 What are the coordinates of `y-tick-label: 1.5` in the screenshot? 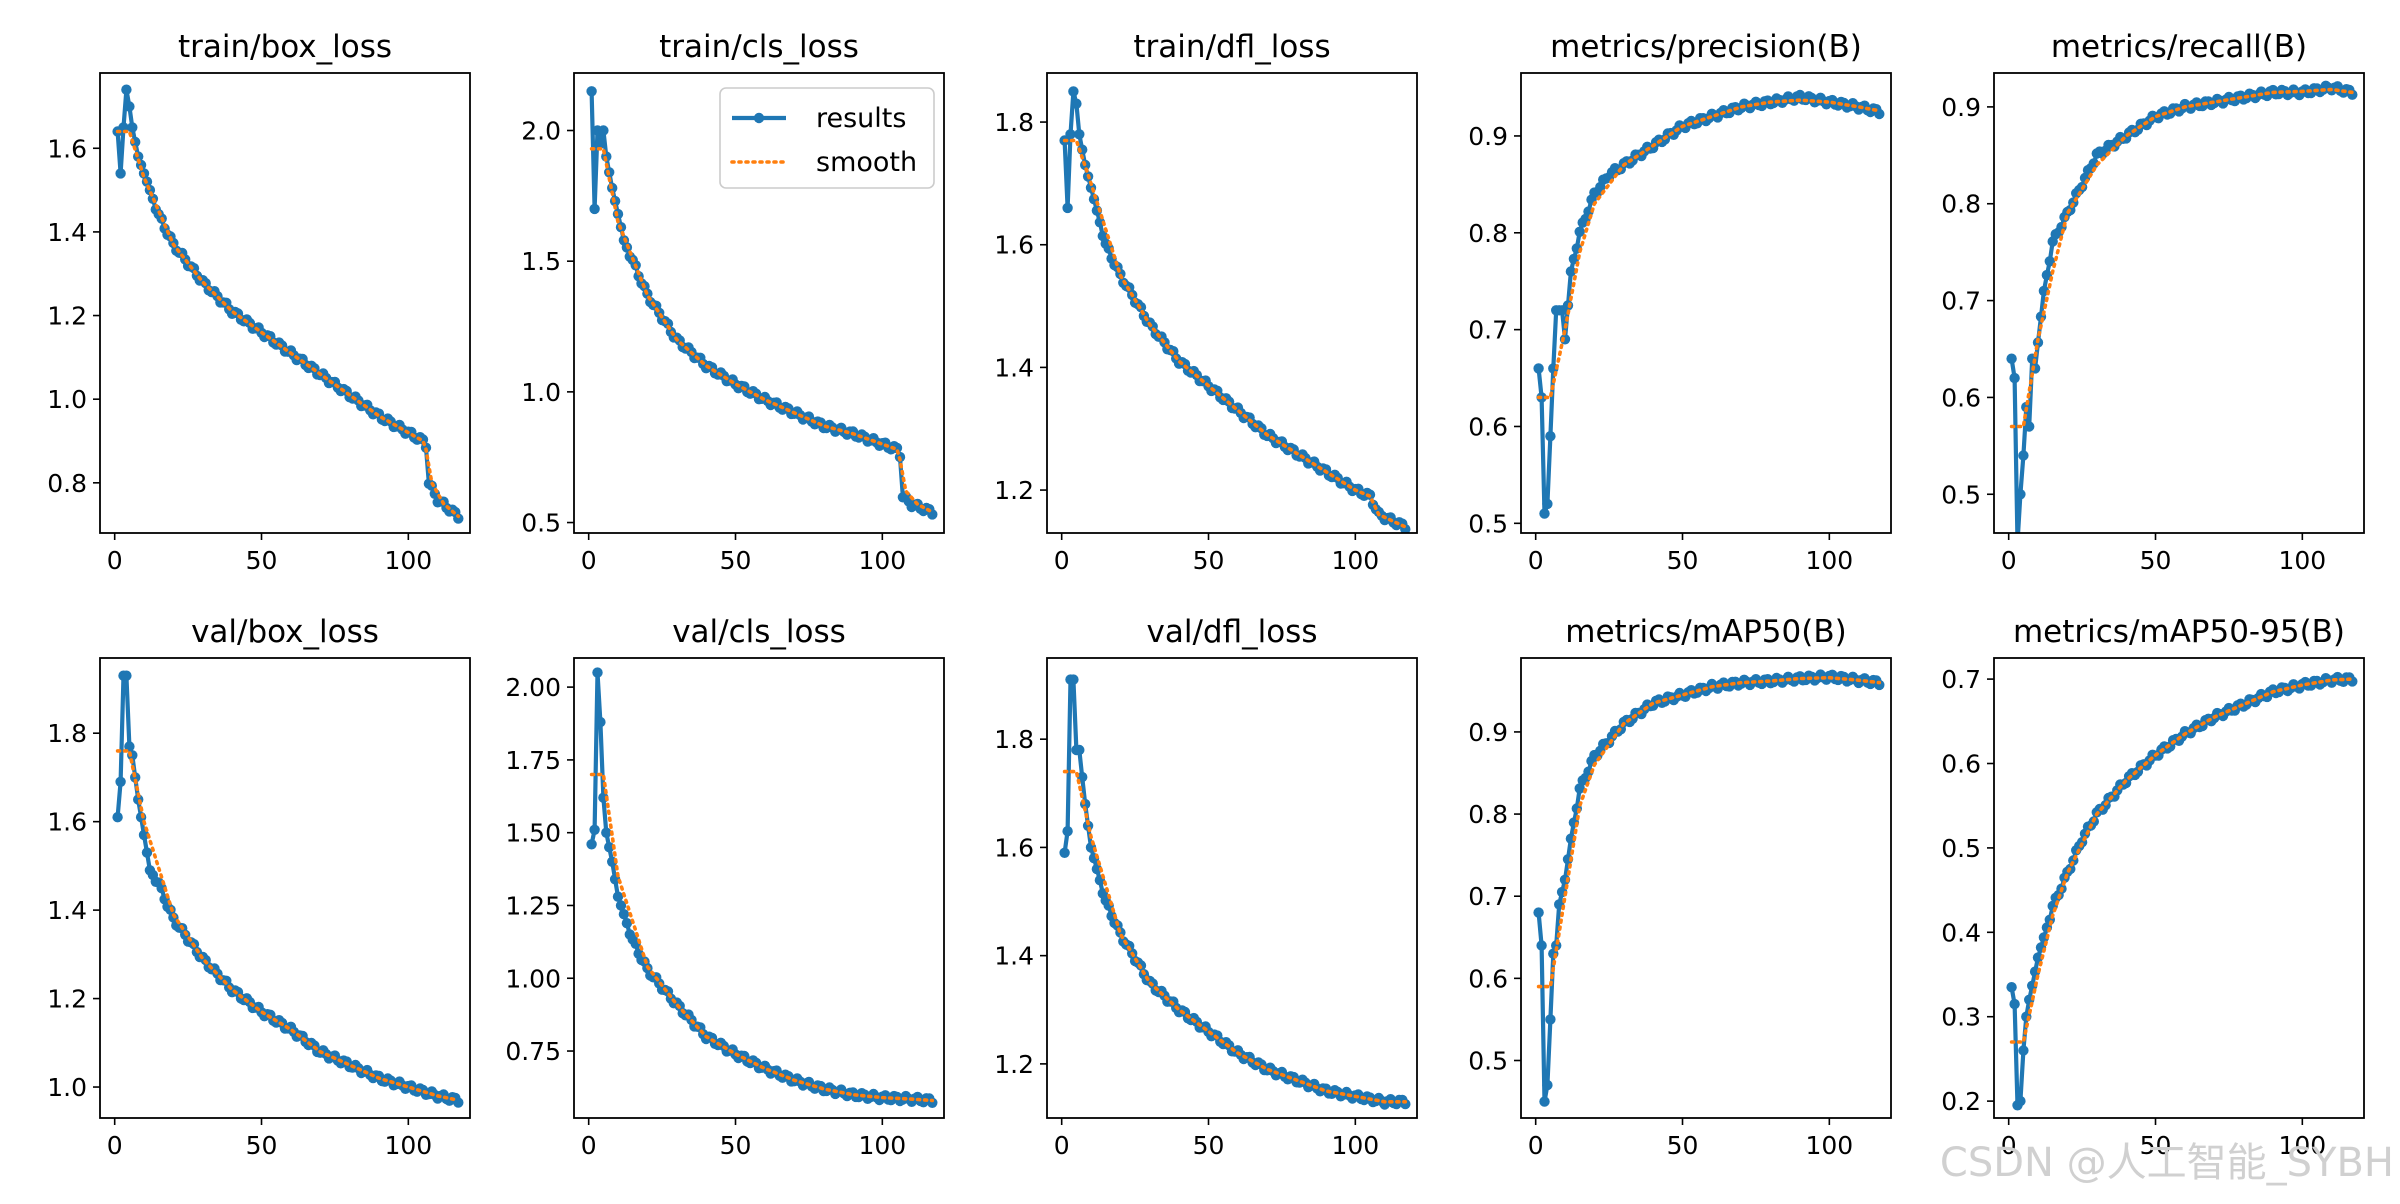 It's located at (541, 261).